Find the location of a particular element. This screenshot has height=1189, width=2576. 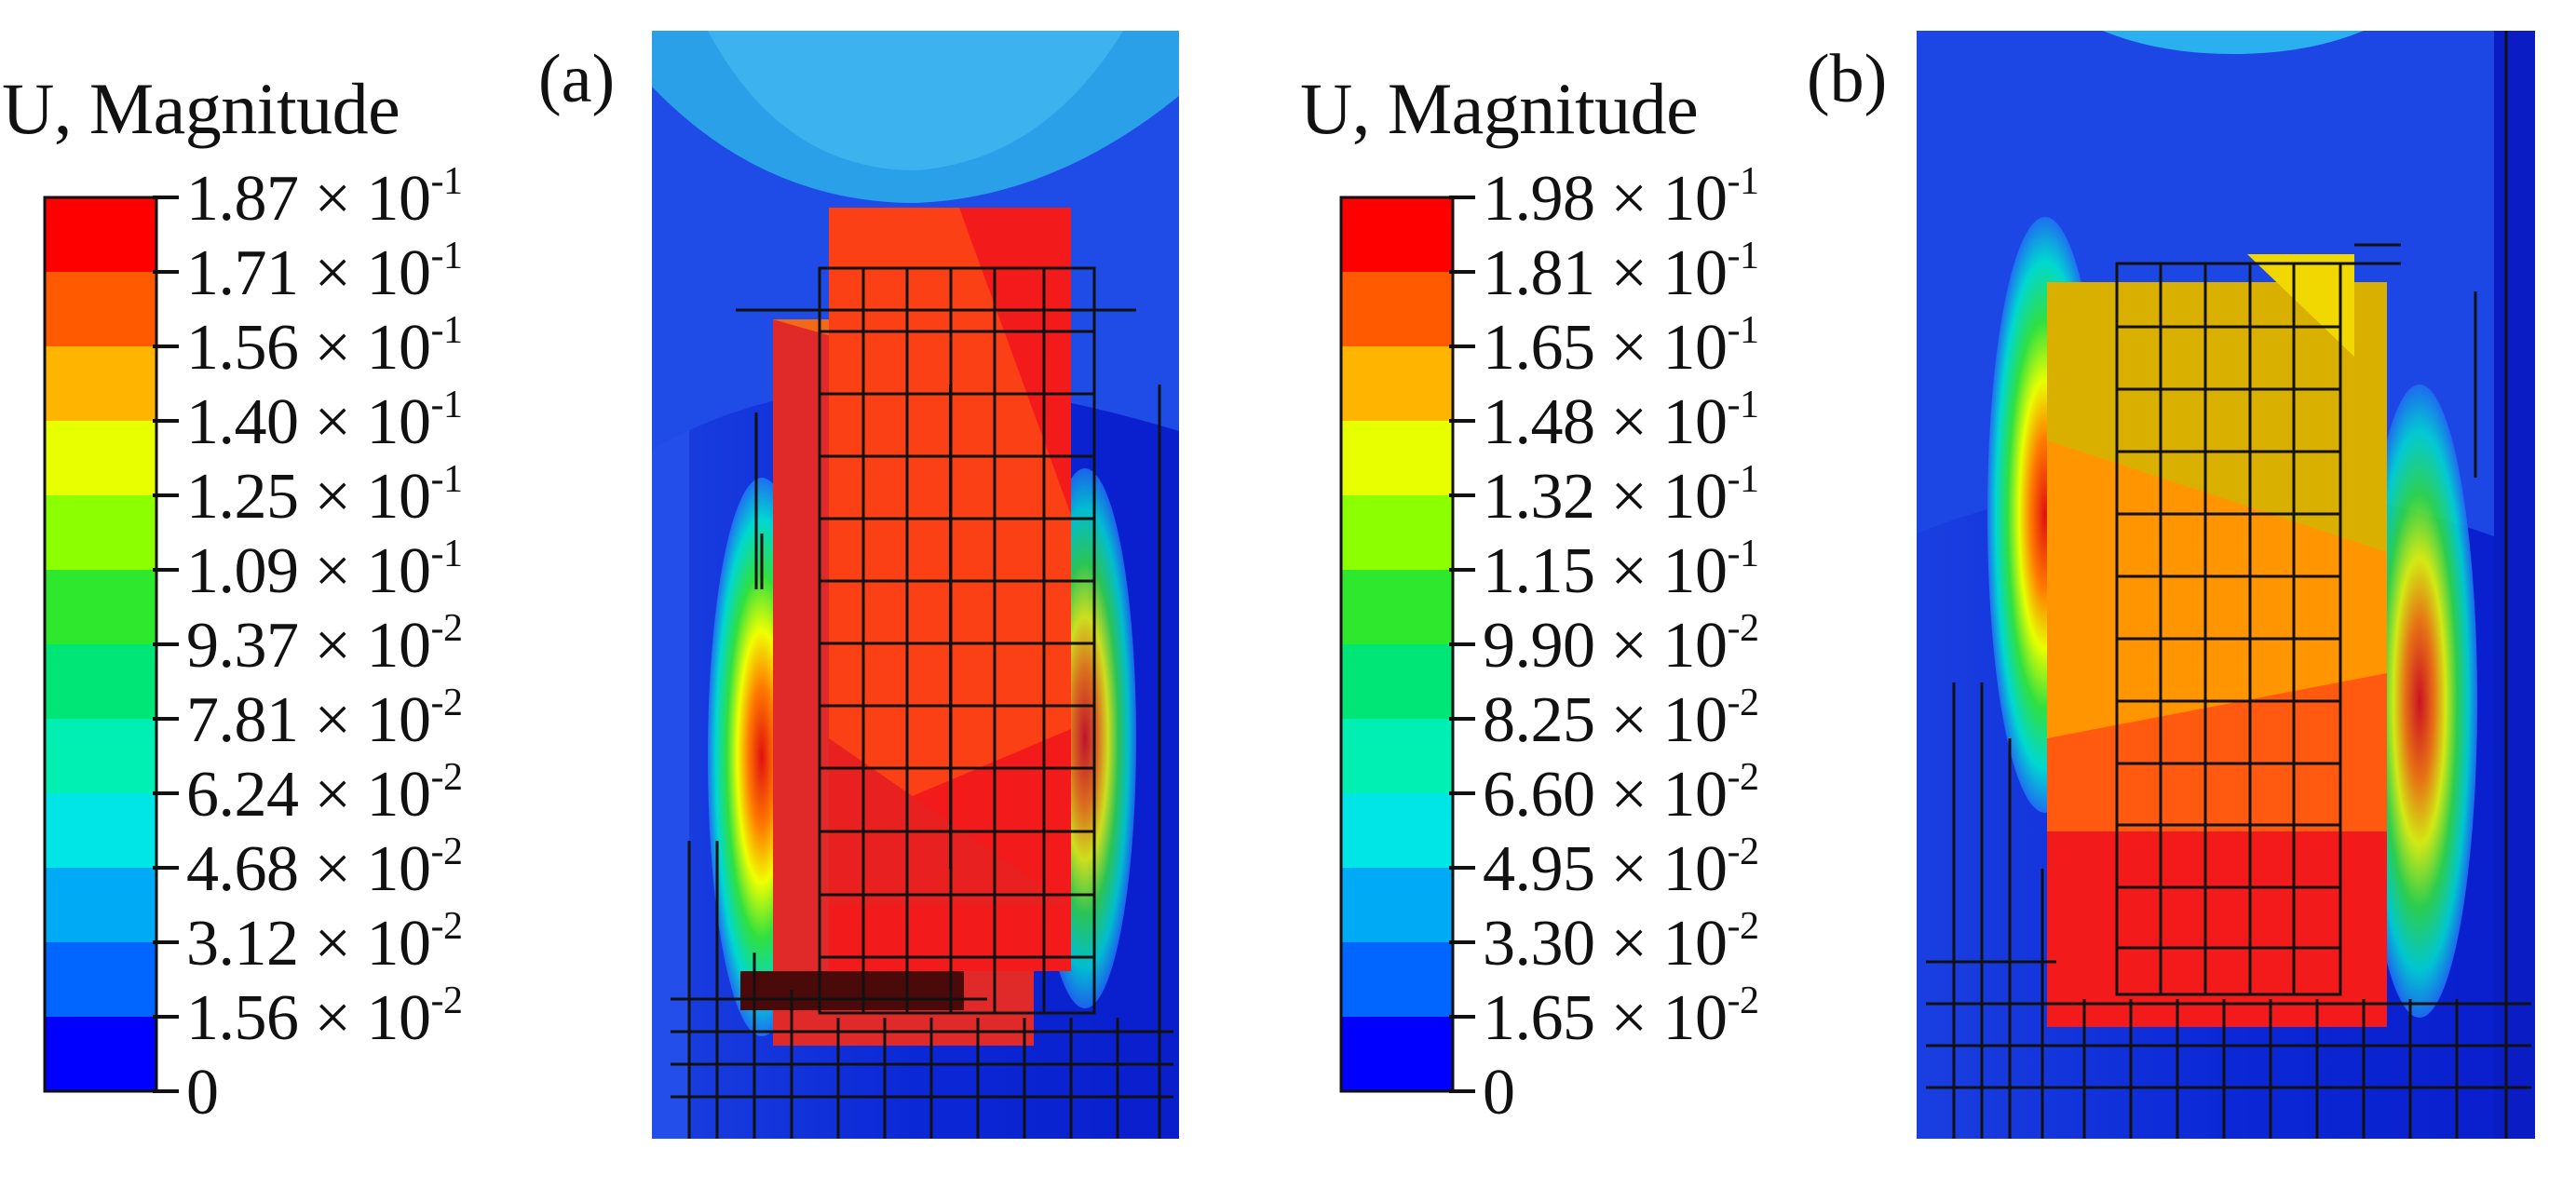

legend-tick-label: 1.65 × 10⁻² is located at coordinates (1620, 1017).